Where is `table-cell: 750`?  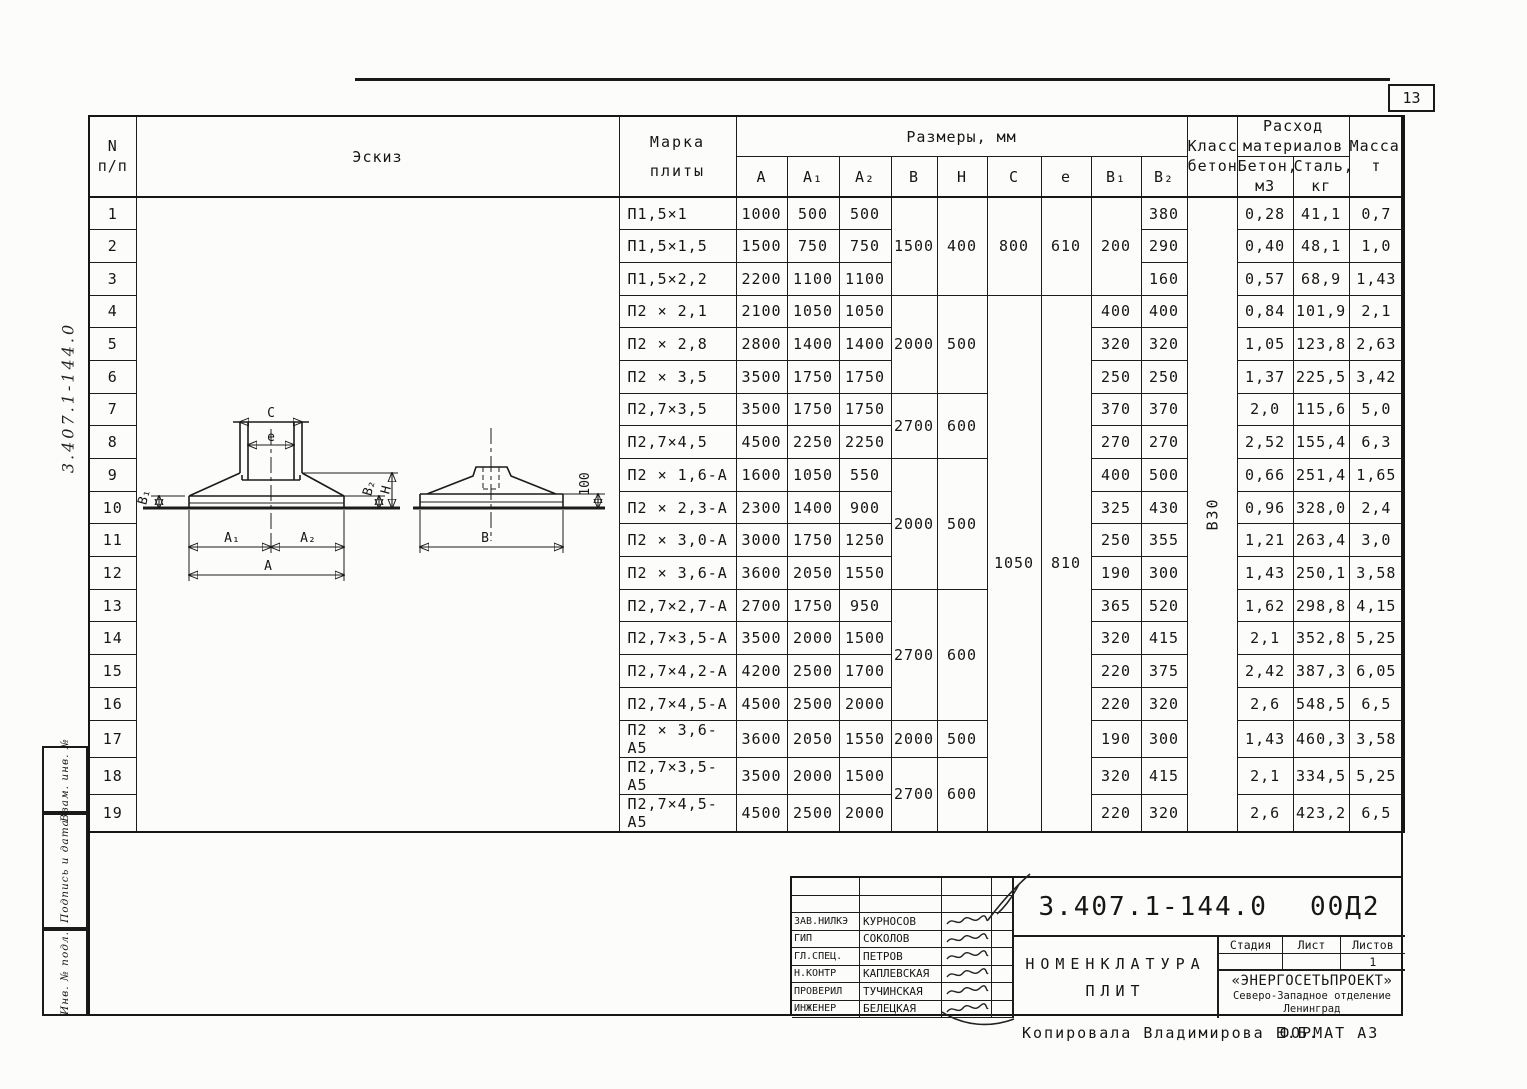 table-cell: 750 is located at coordinates (813, 246).